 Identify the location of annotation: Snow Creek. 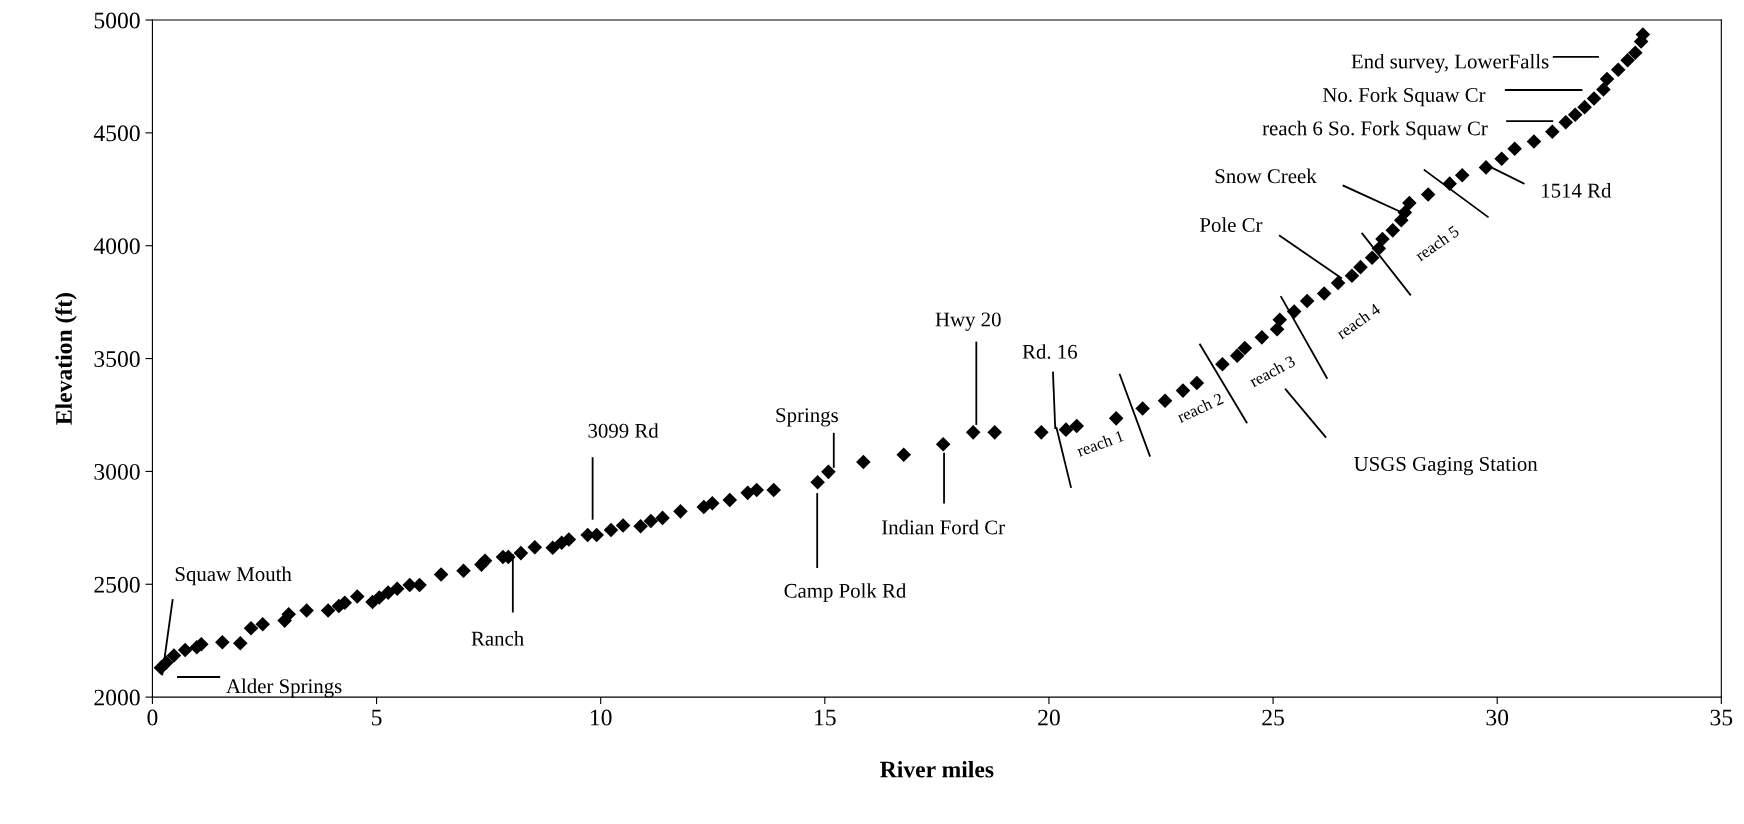
(1266, 176).